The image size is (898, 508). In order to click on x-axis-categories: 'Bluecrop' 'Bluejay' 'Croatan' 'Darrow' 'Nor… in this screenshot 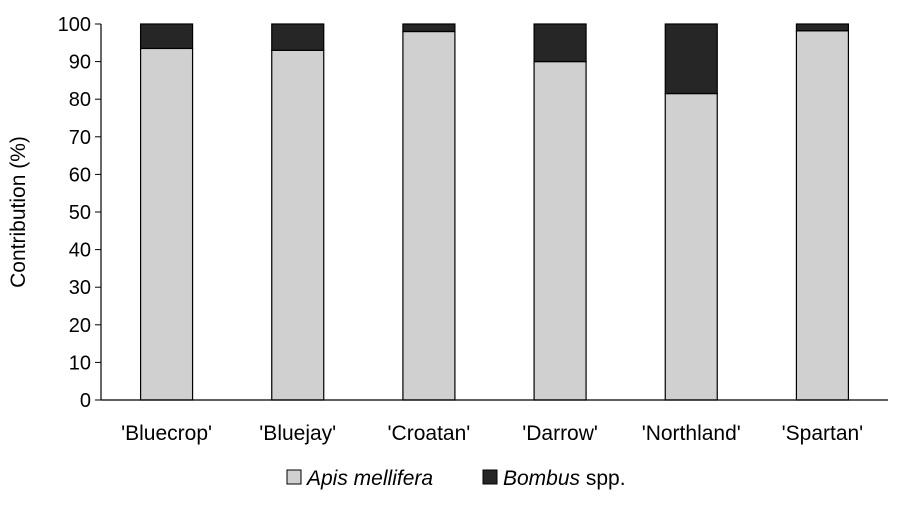, I will do `click(492, 433)`.